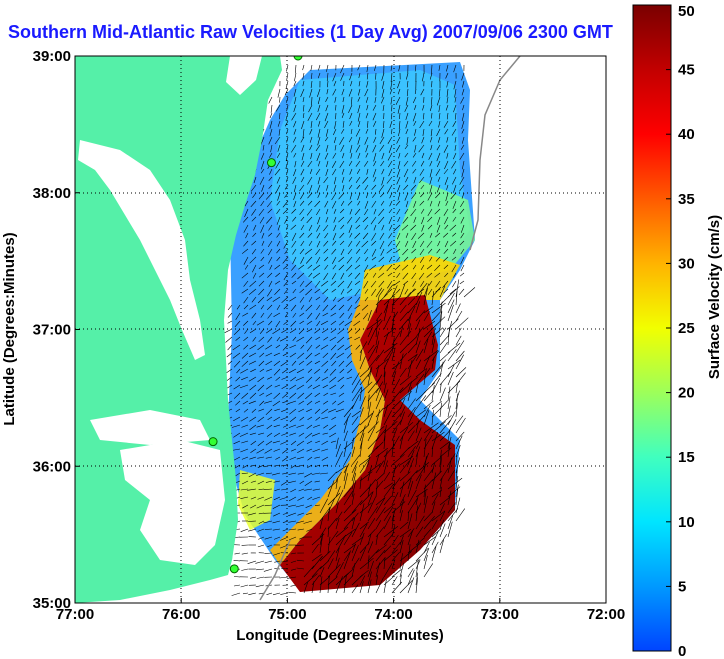  I want to click on colorbar-tick-label: 35, so click(686, 199).